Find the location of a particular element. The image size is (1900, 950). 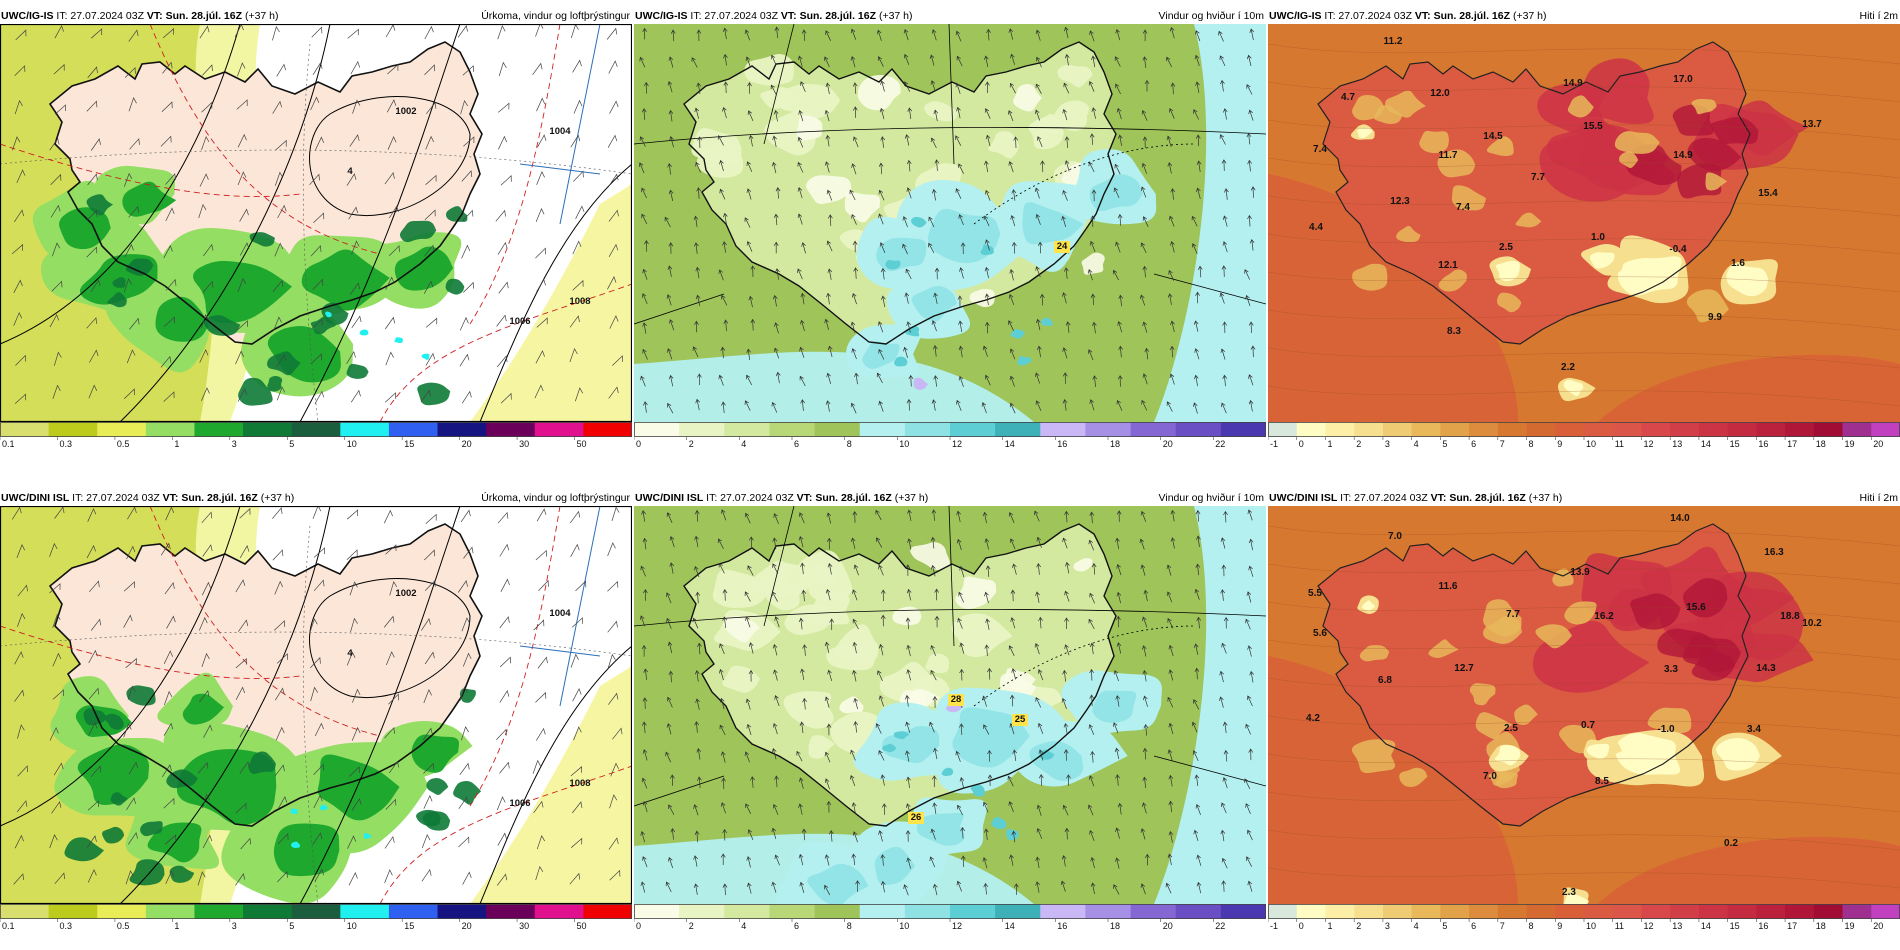

svg-text: 1.6 is located at coordinates (1738, 263).